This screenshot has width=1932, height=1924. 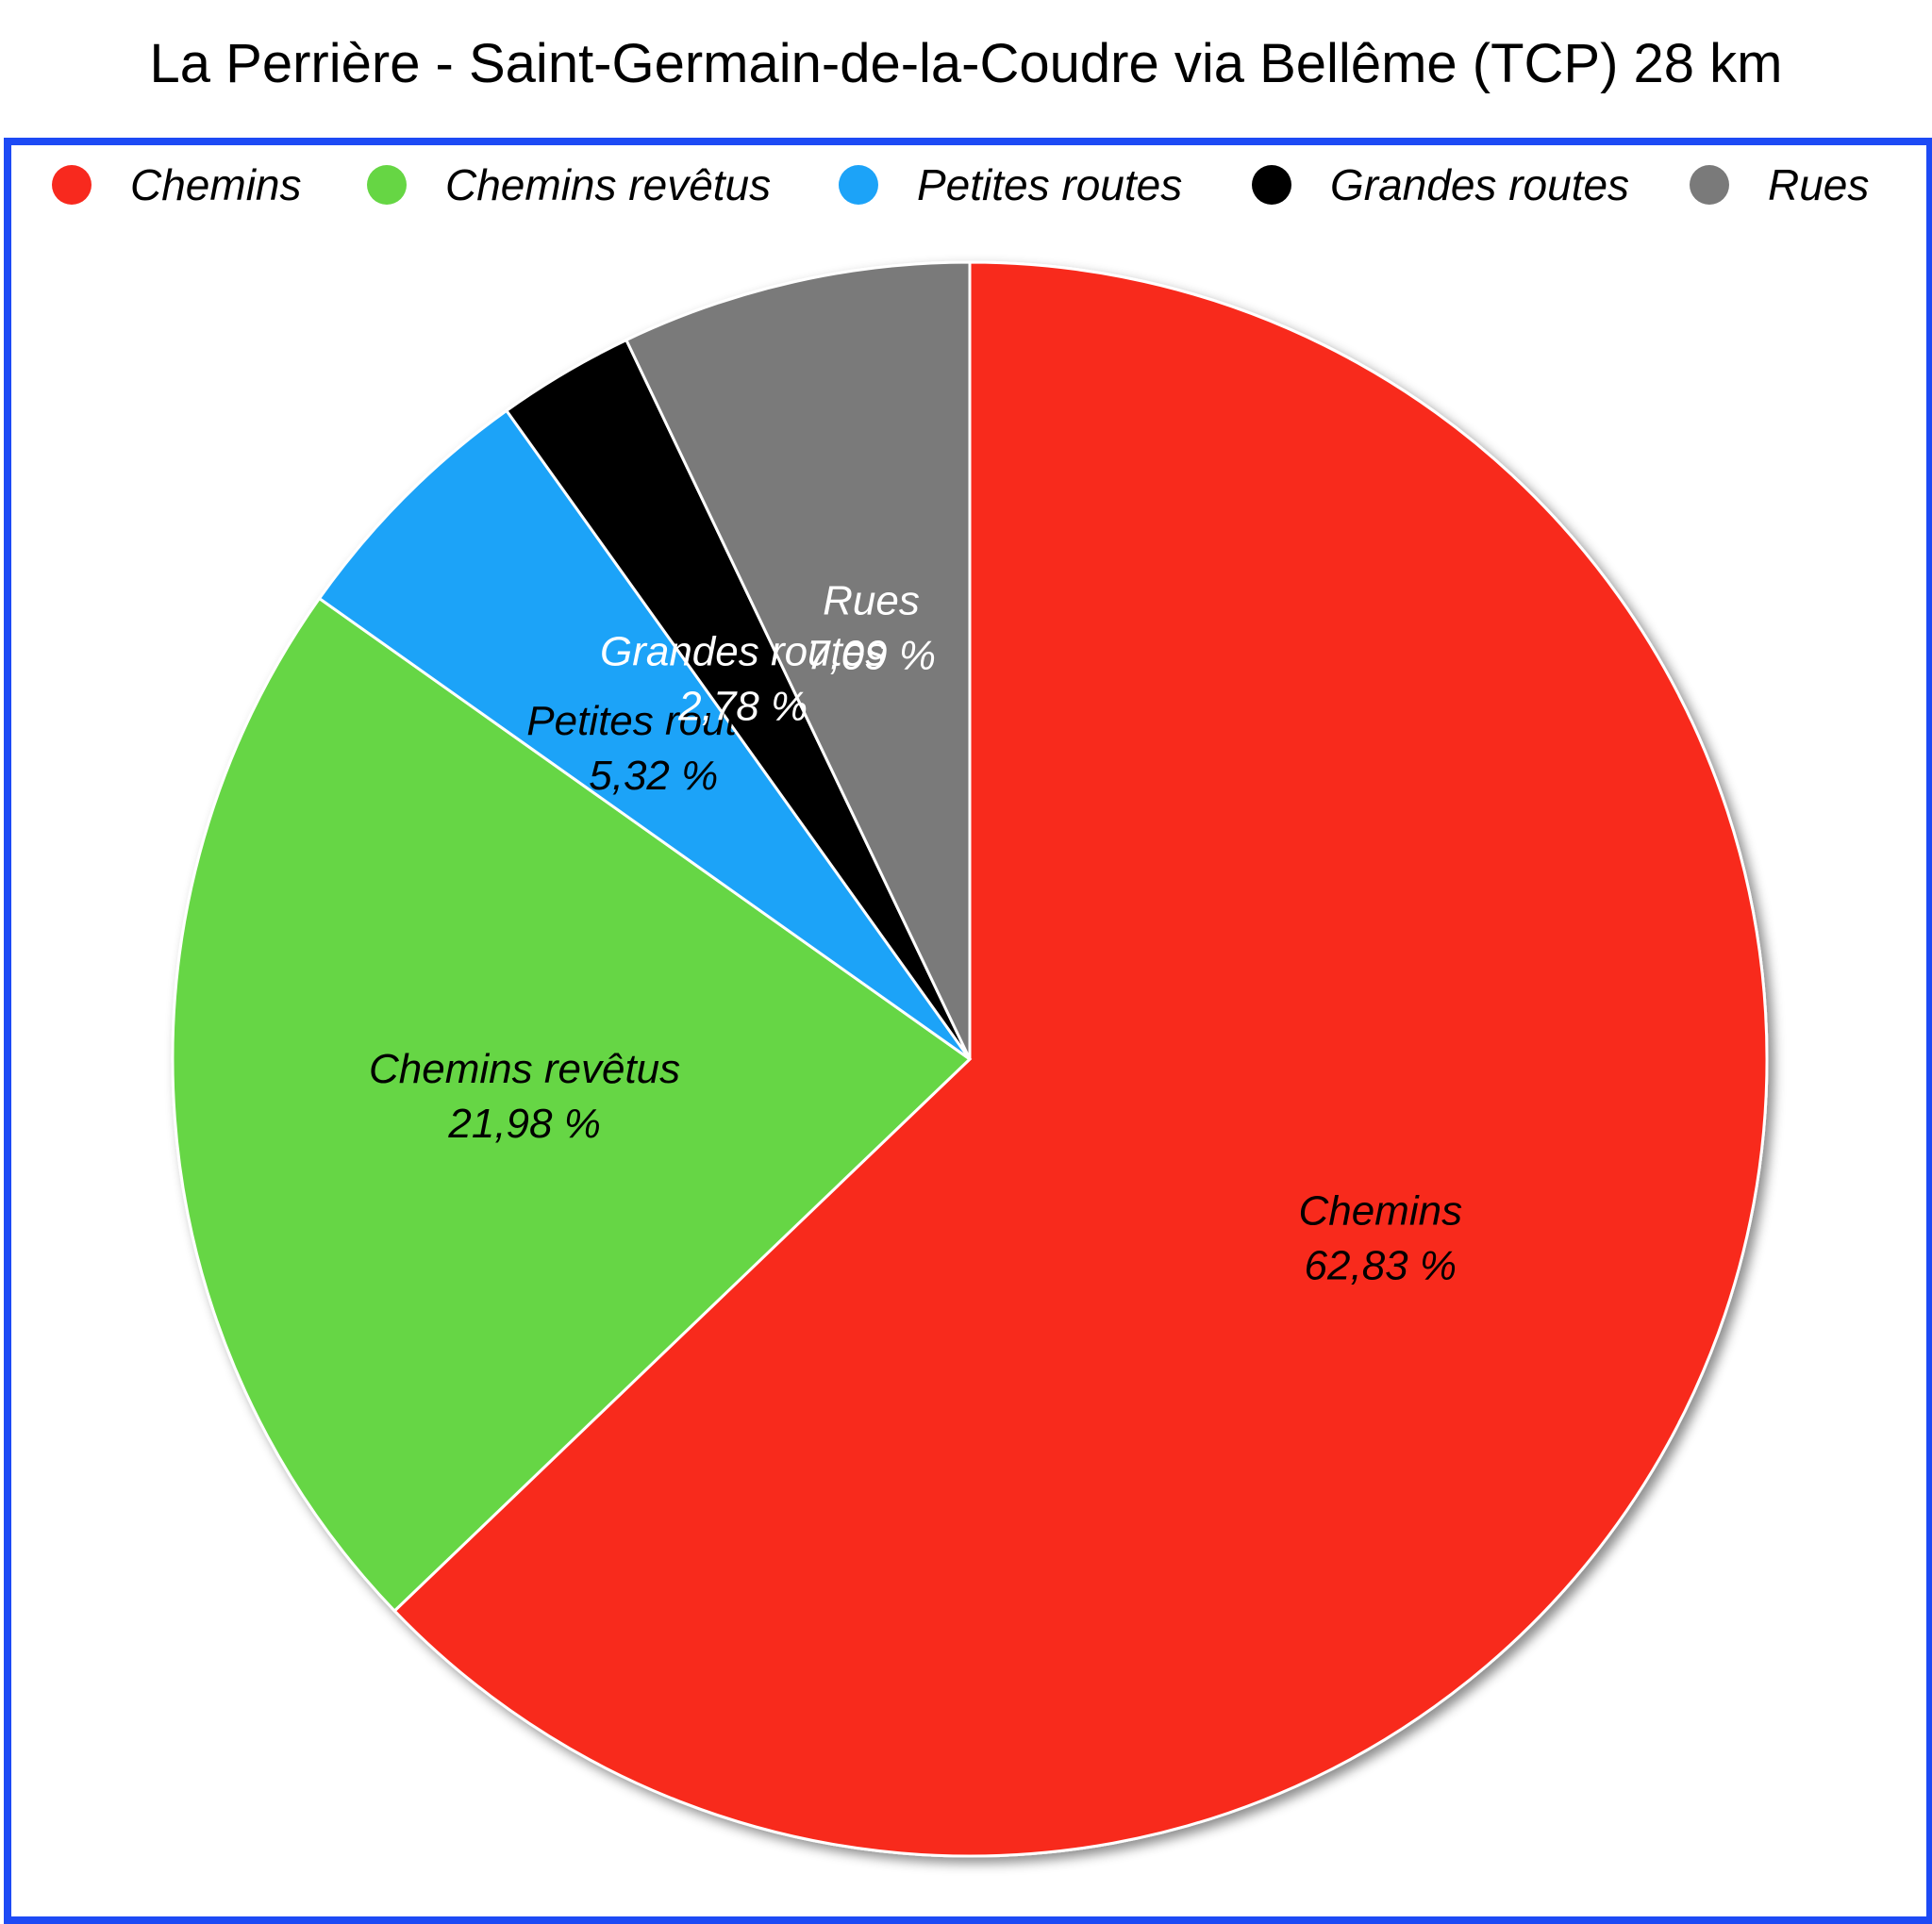 I want to click on slice-label-rues: Rues 7,09 %, so click(x=871, y=627).